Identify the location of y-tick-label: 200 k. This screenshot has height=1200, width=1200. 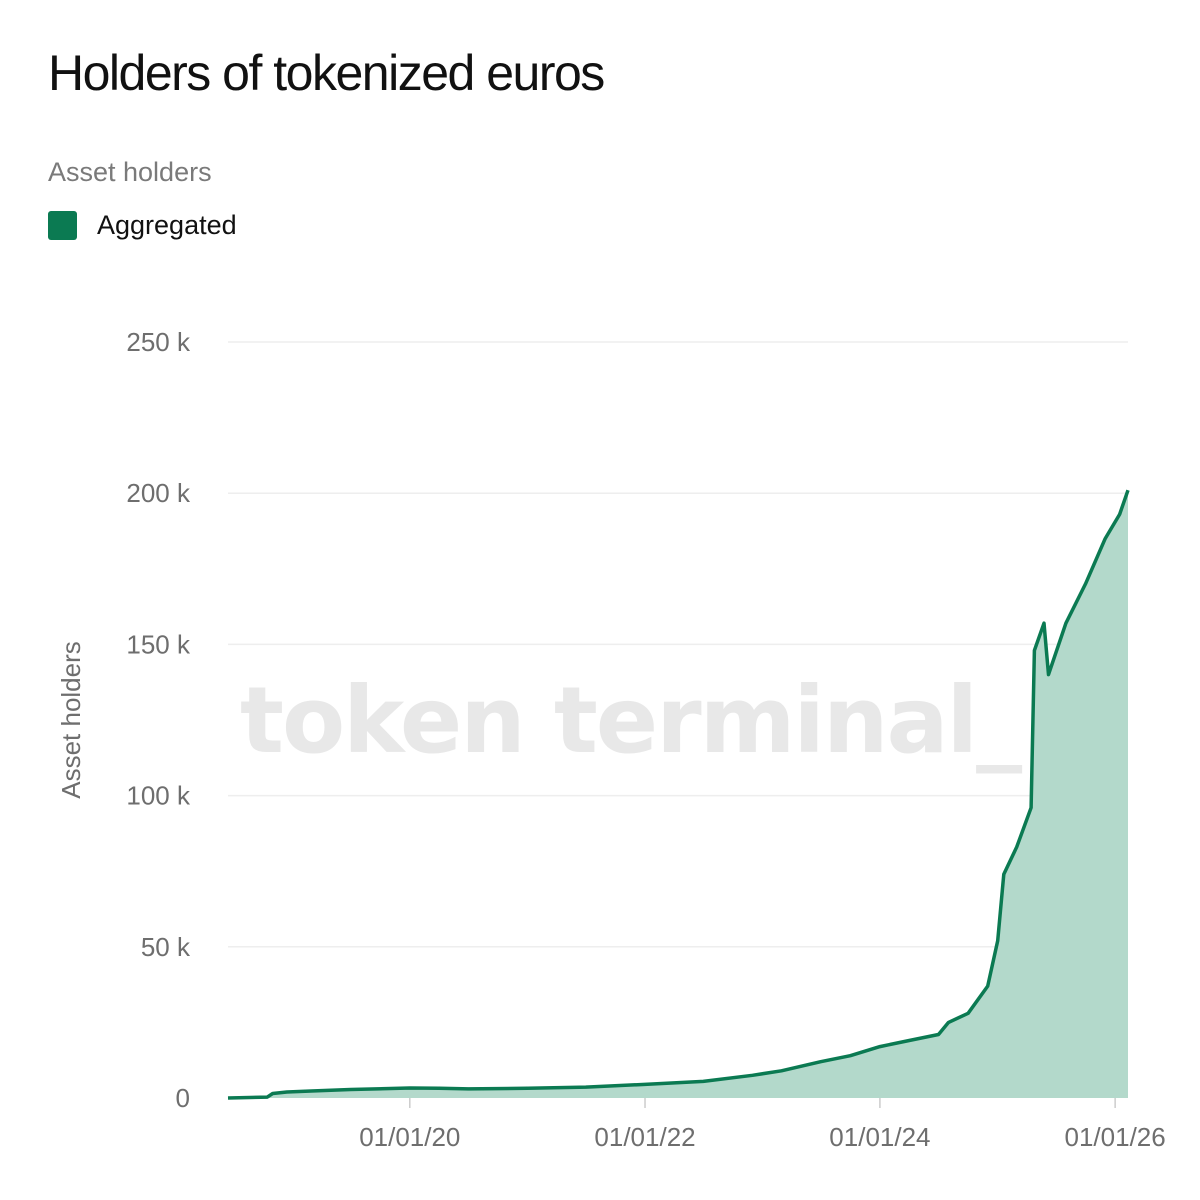
(158, 493).